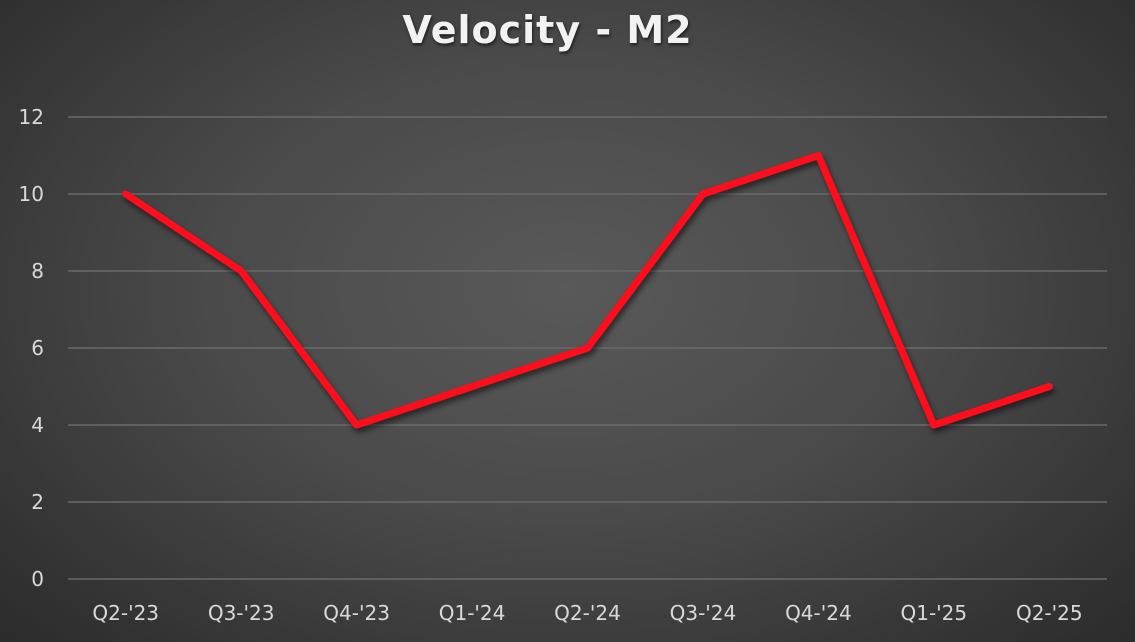 The height and width of the screenshot is (642, 1135). Describe the element at coordinates (241, 613) in the screenshot. I see `x-tick-label: Q3-'23` at that location.